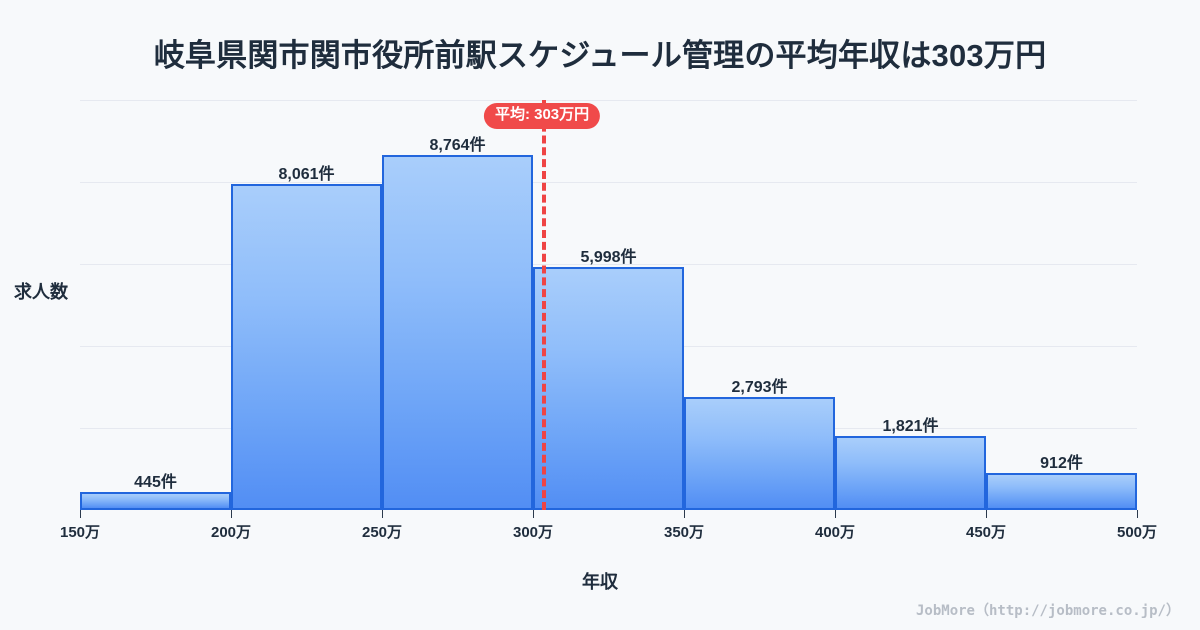 The image size is (1200, 630). What do you see at coordinates (80, 532) in the screenshot?
I see `x-tick-label: 150万` at bounding box center [80, 532].